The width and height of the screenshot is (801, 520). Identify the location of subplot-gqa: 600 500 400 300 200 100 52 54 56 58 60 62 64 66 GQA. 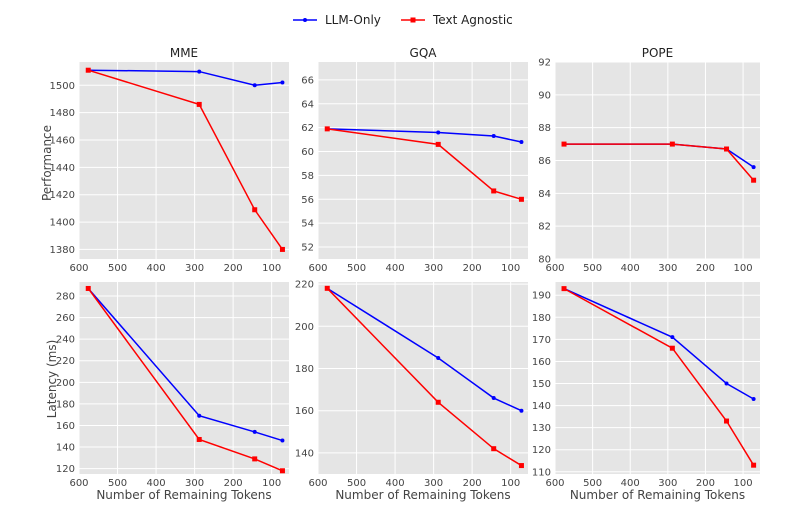
(414, 160).